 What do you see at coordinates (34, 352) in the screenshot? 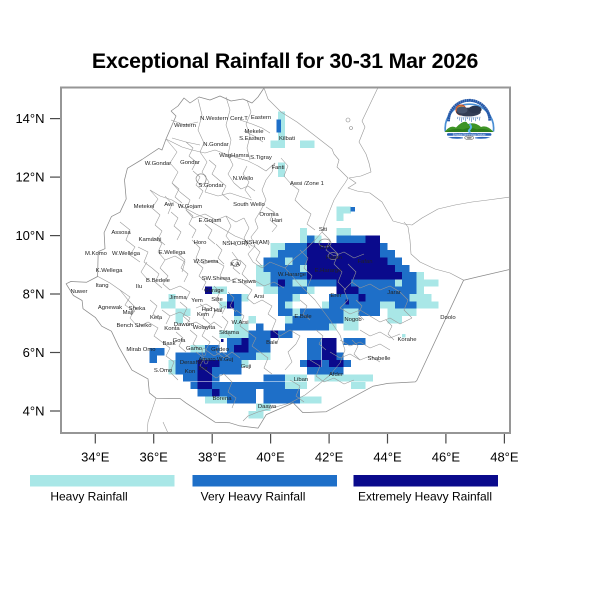
I see `svg-text: 6°N` at bounding box center [34, 352].